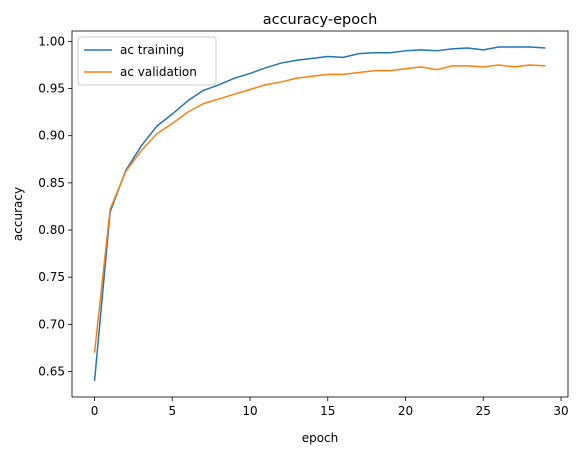 Image resolution: width=577 pixels, height=455 pixels. I want to click on x-axis-label: epoch, so click(320, 438).